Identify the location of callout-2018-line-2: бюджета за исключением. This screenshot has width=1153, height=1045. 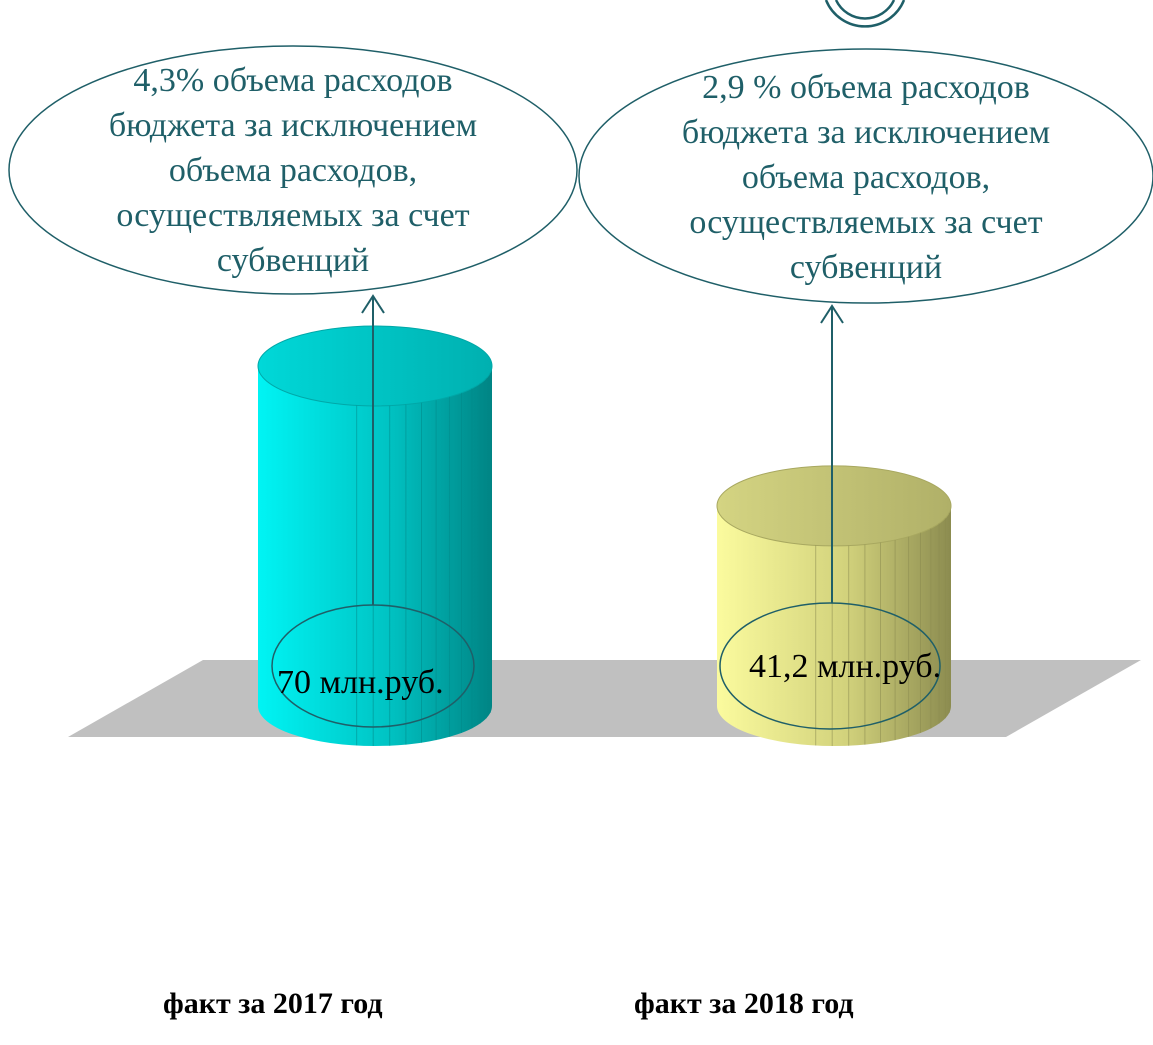
(866, 132).